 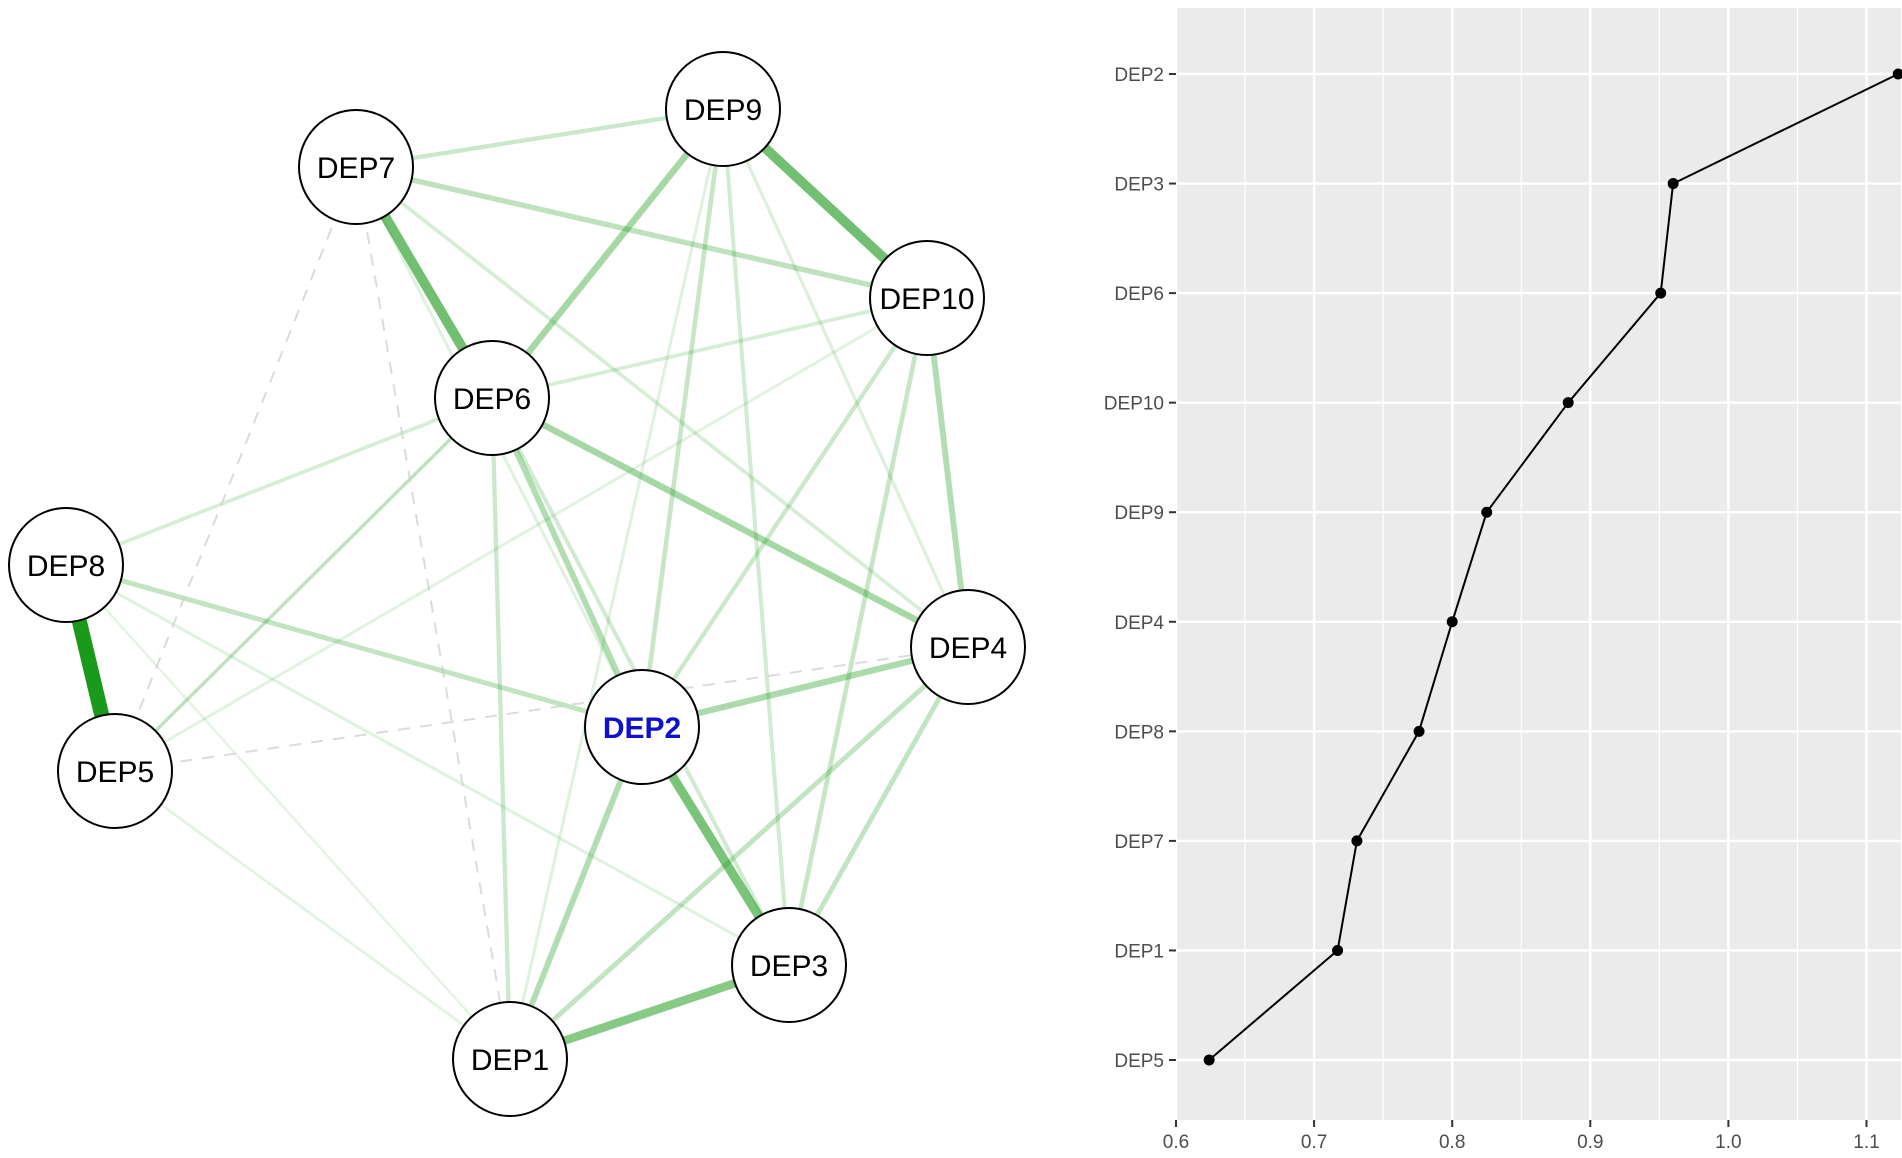 I want to click on edge-dep6-dep4, so click(x=730, y=522).